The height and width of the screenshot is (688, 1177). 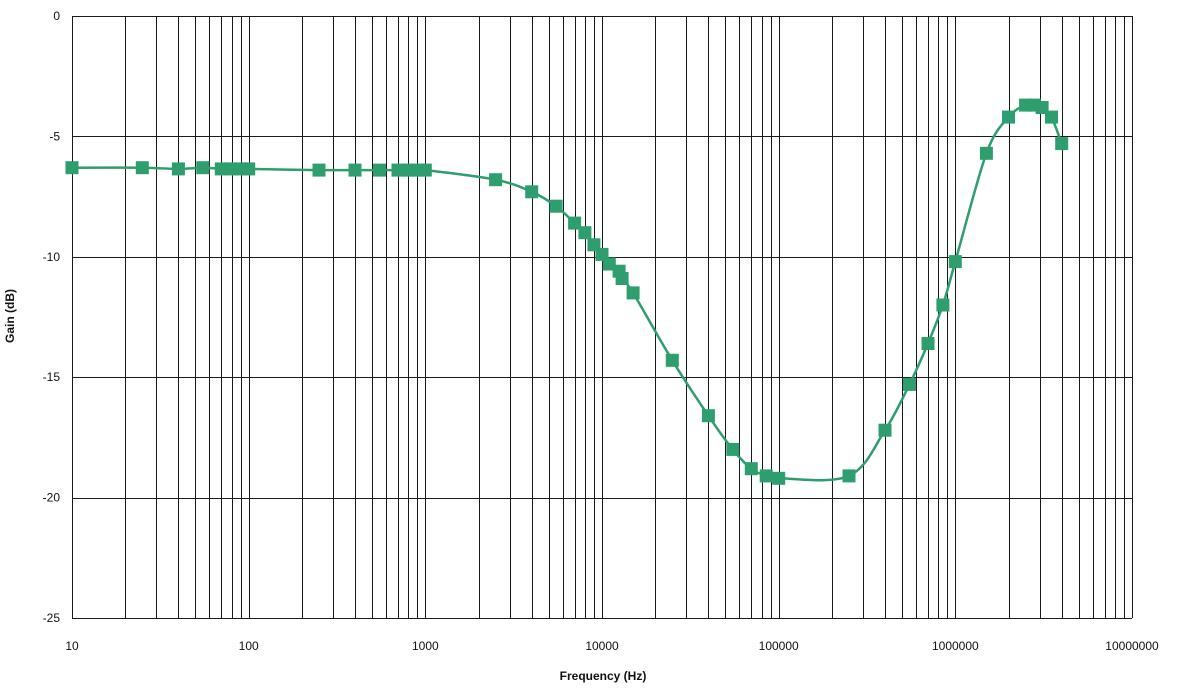 I want to click on y-tick-label: -20, so click(x=52, y=498).